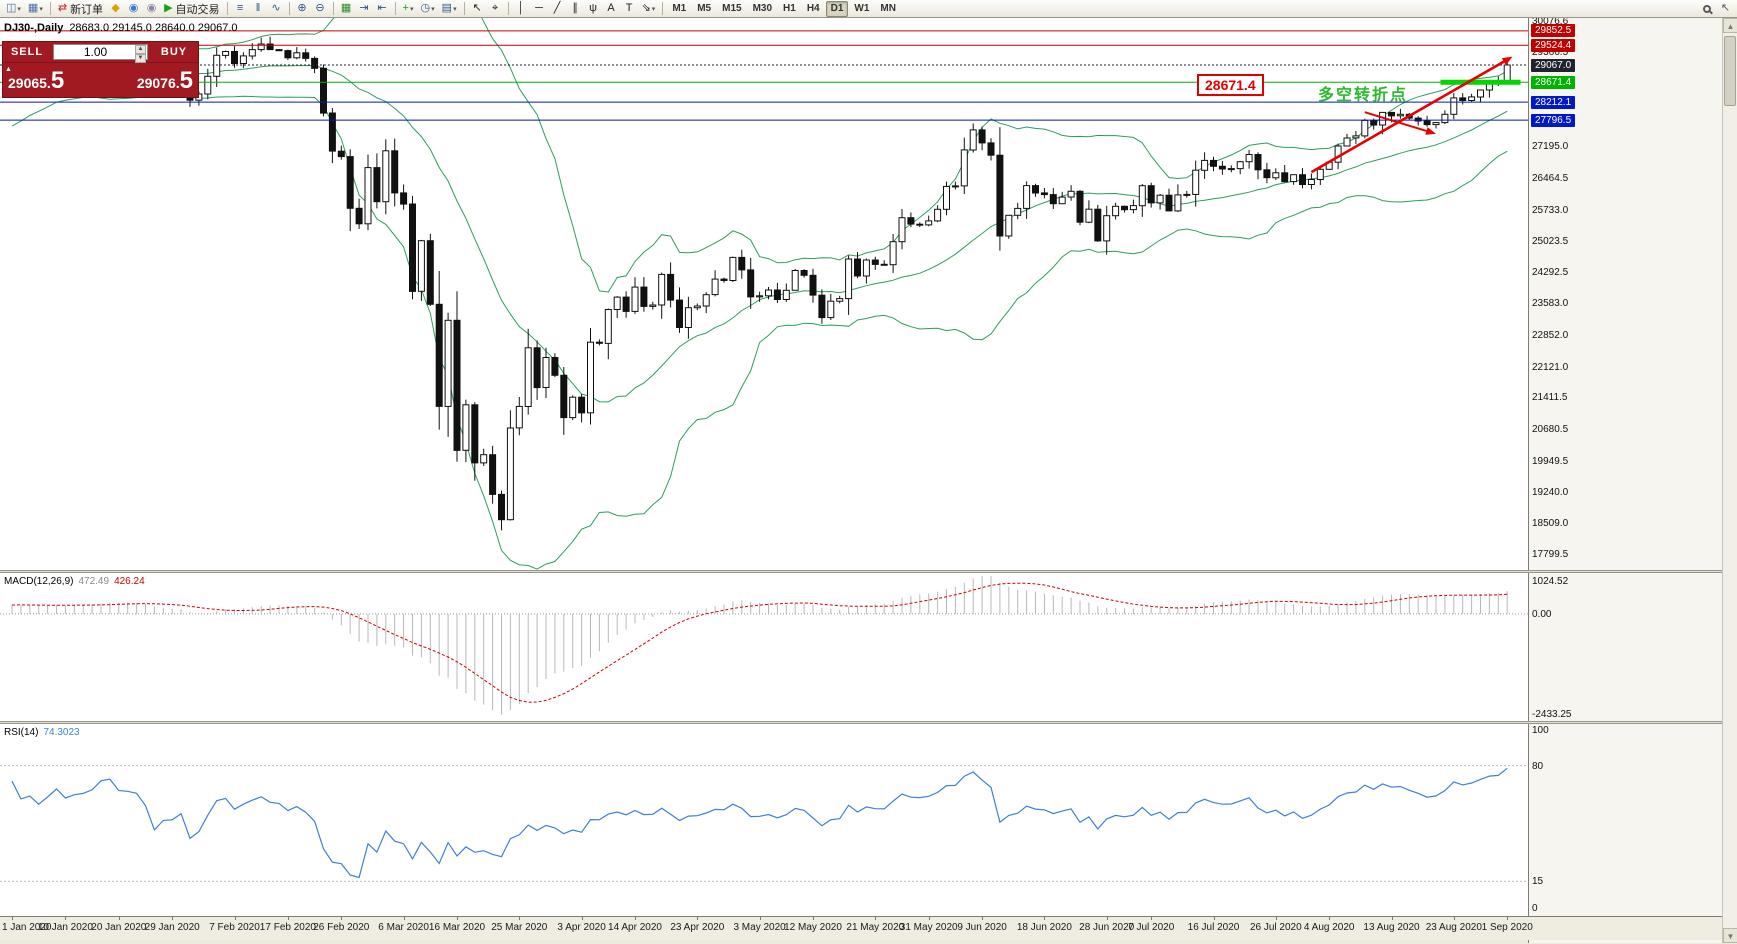 This screenshot has width=1737, height=944. I want to click on fibonacci-button: ψ, so click(593, 9).